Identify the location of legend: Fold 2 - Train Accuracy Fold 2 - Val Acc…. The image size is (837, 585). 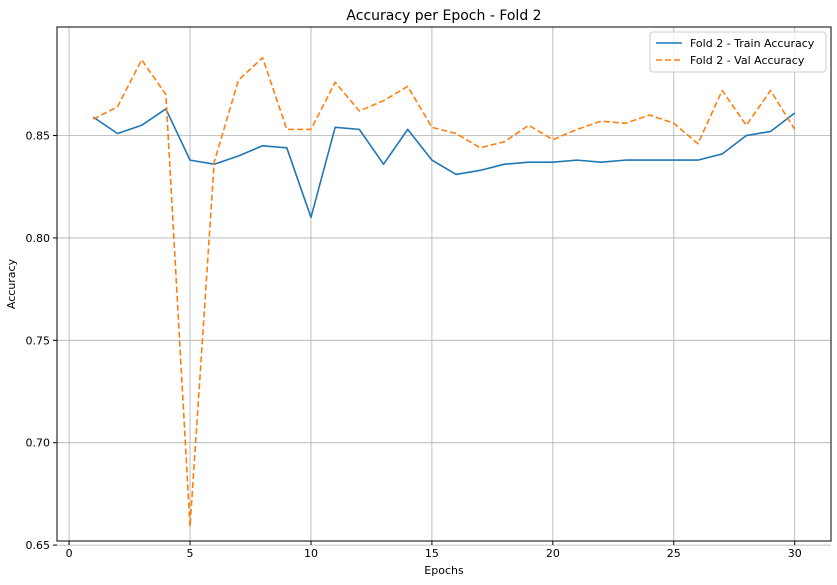
(738, 52).